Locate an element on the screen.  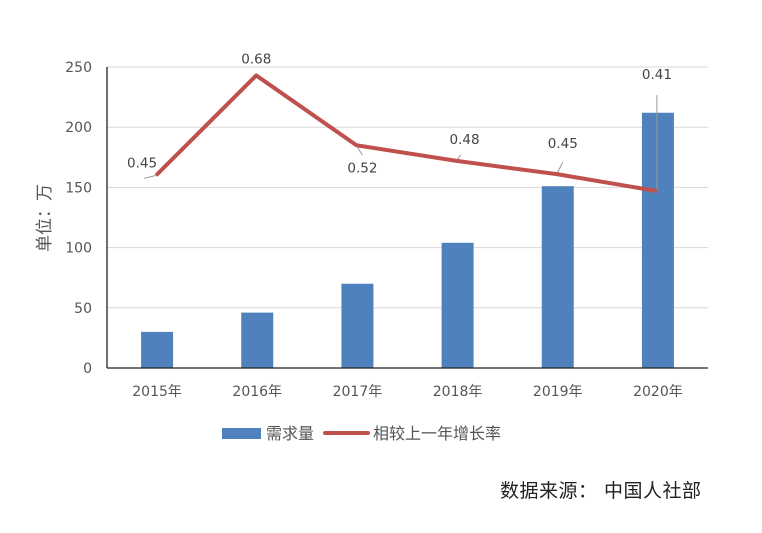
legend-bar-label: 需求量 is located at coordinates (290, 433).